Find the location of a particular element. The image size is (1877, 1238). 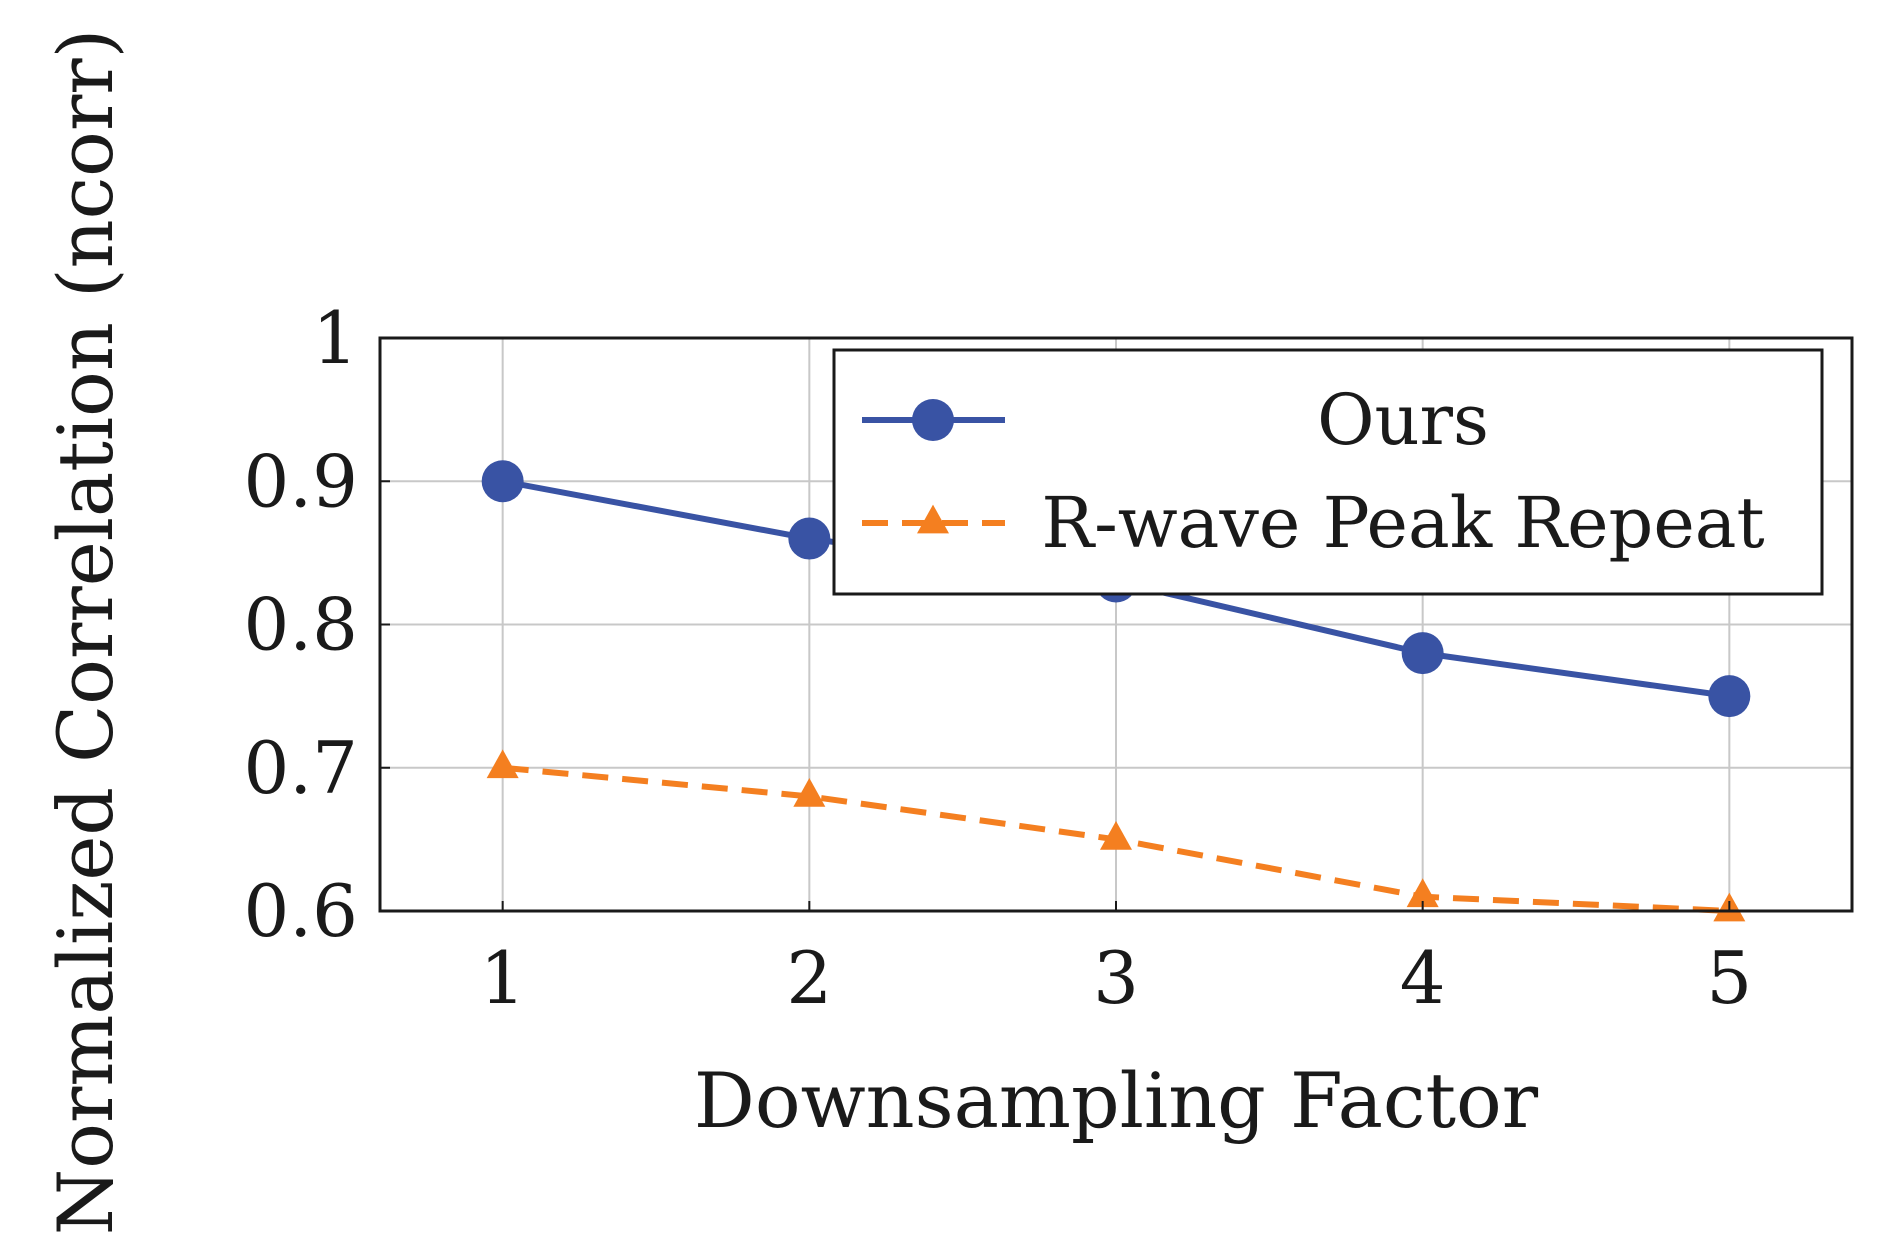

legend-box is located at coordinates (1328, 472).